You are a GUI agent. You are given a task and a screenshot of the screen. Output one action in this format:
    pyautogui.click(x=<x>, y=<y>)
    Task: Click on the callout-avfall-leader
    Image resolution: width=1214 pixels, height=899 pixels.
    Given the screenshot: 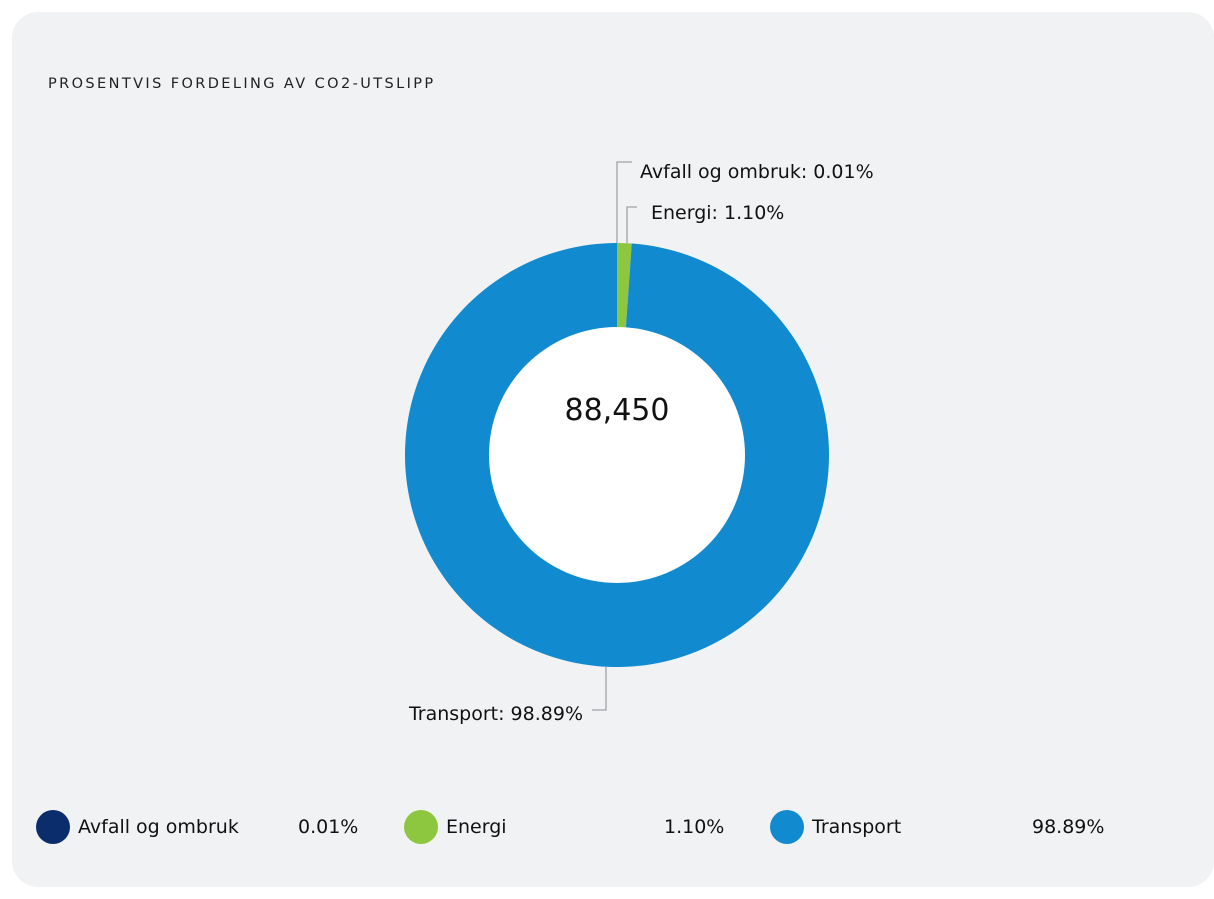 What is the action you would take?
    pyautogui.click(x=624, y=202)
    